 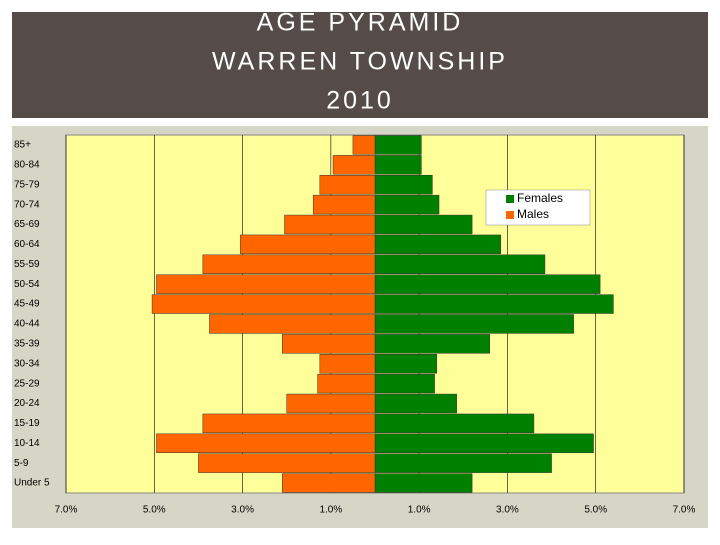 I want to click on y-tick-label: 55-59, so click(x=27, y=264).